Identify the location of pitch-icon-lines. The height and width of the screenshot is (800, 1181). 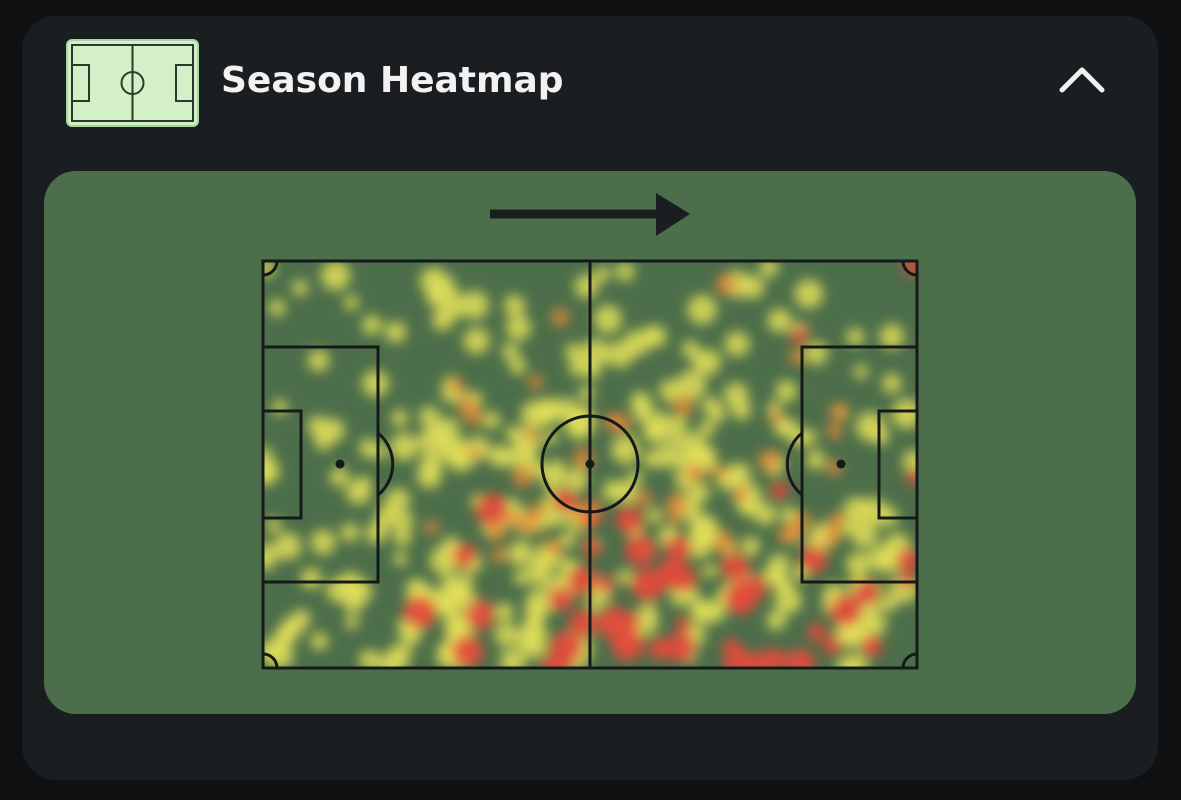
(132, 83).